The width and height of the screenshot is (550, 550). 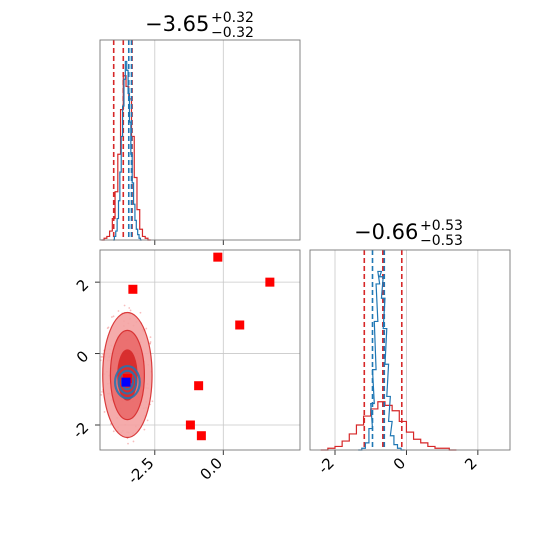 What do you see at coordinates (441, 241) in the screenshot?
I see `title-param-2-minus: −0.53` at bounding box center [441, 241].